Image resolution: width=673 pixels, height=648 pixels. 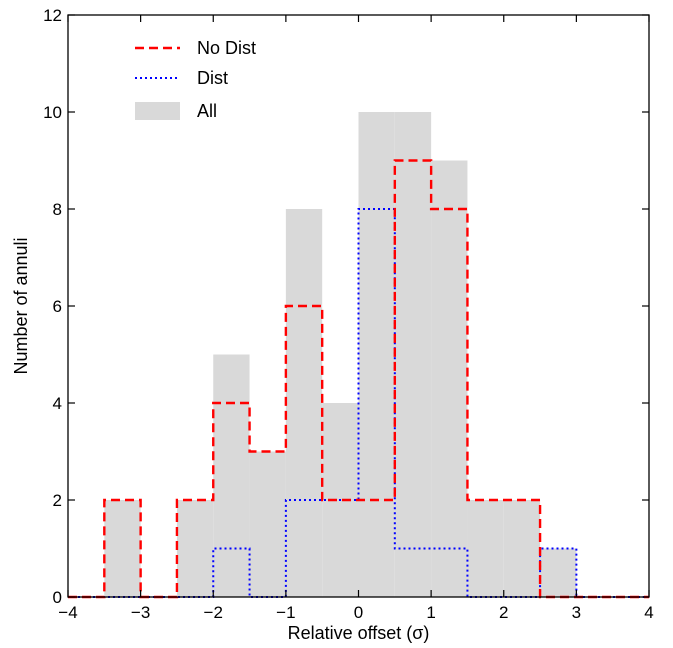 What do you see at coordinates (21, 305) in the screenshot?
I see `y-axis-label: Number of annuli` at bounding box center [21, 305].